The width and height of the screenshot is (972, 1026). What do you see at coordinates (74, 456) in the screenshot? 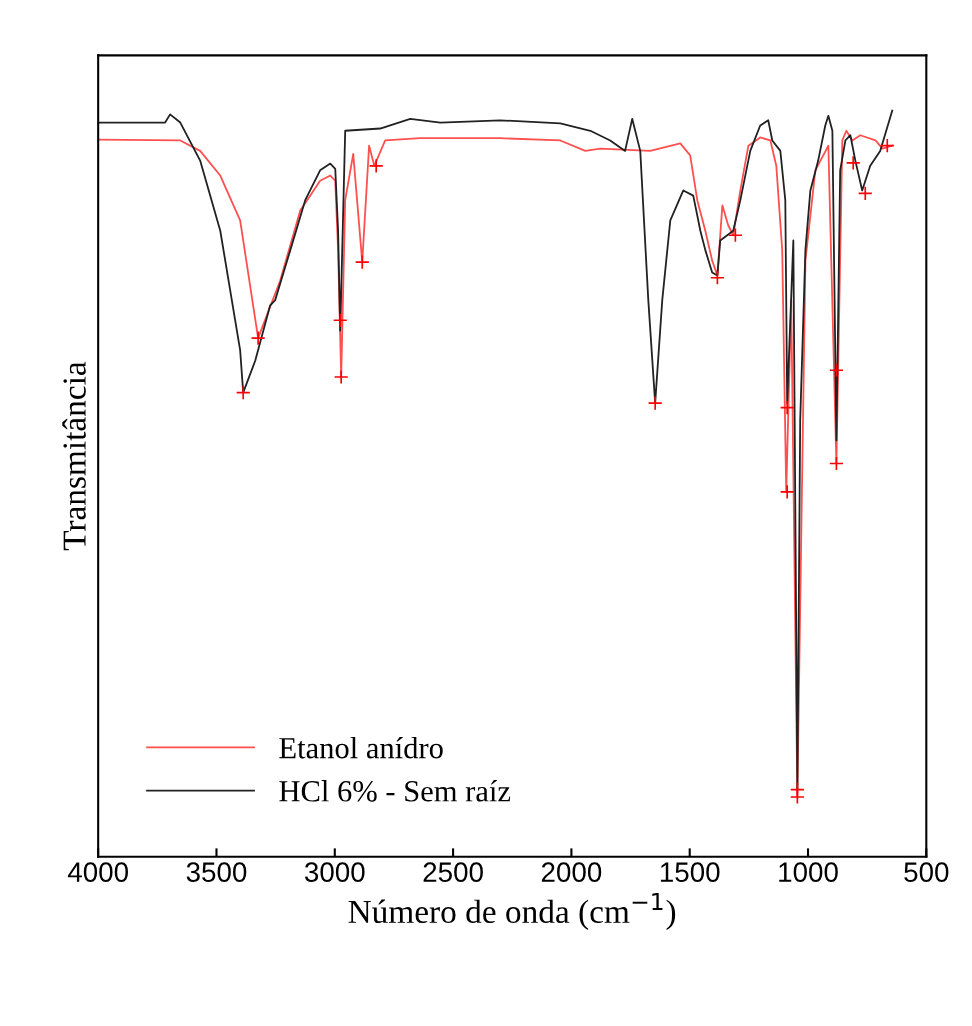
I see `y-axis-title: Transmitância` at bounding box center [74, 456].